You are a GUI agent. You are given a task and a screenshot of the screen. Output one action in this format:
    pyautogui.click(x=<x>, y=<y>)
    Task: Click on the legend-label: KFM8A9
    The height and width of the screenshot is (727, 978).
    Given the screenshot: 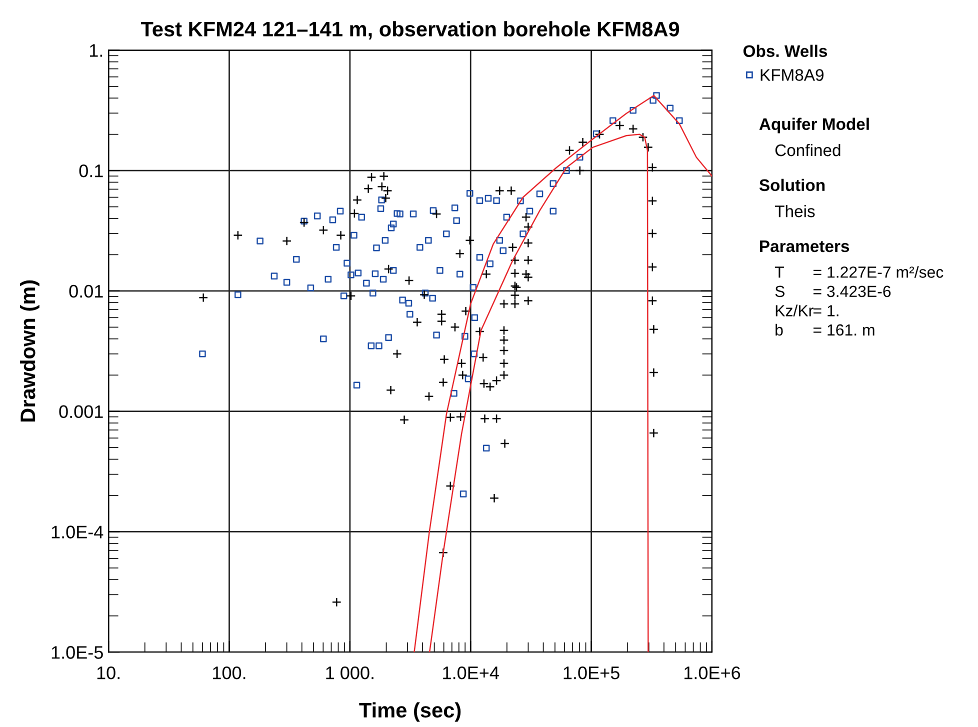 What is the action you would take?
    pyautogui.click(x=792, y=75)
    